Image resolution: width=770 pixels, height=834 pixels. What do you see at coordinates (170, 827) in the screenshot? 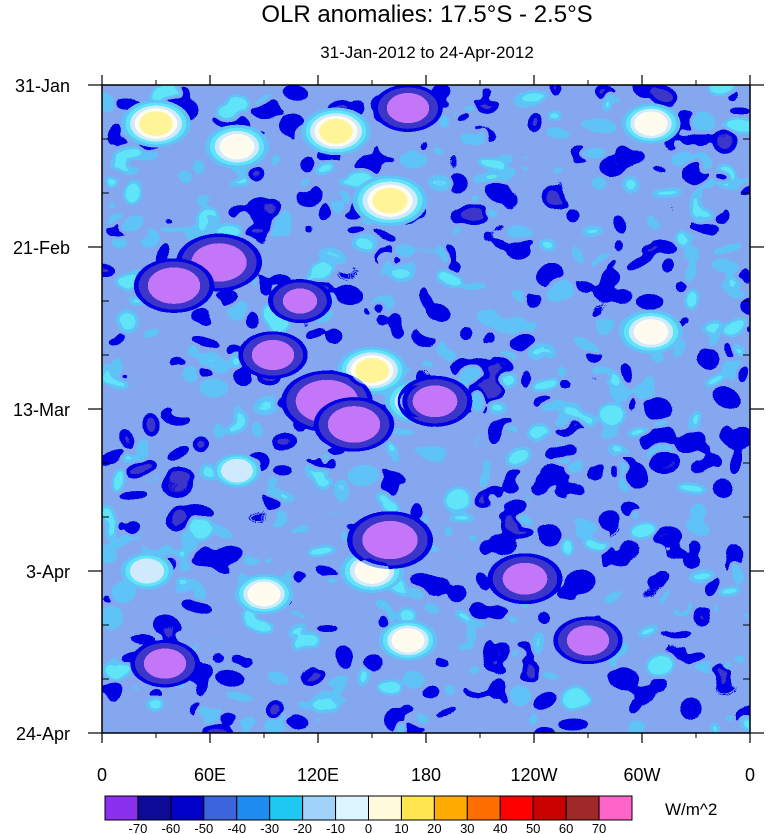
I see `colorbar-tick-label: -60` at bounding box center [170, 827].